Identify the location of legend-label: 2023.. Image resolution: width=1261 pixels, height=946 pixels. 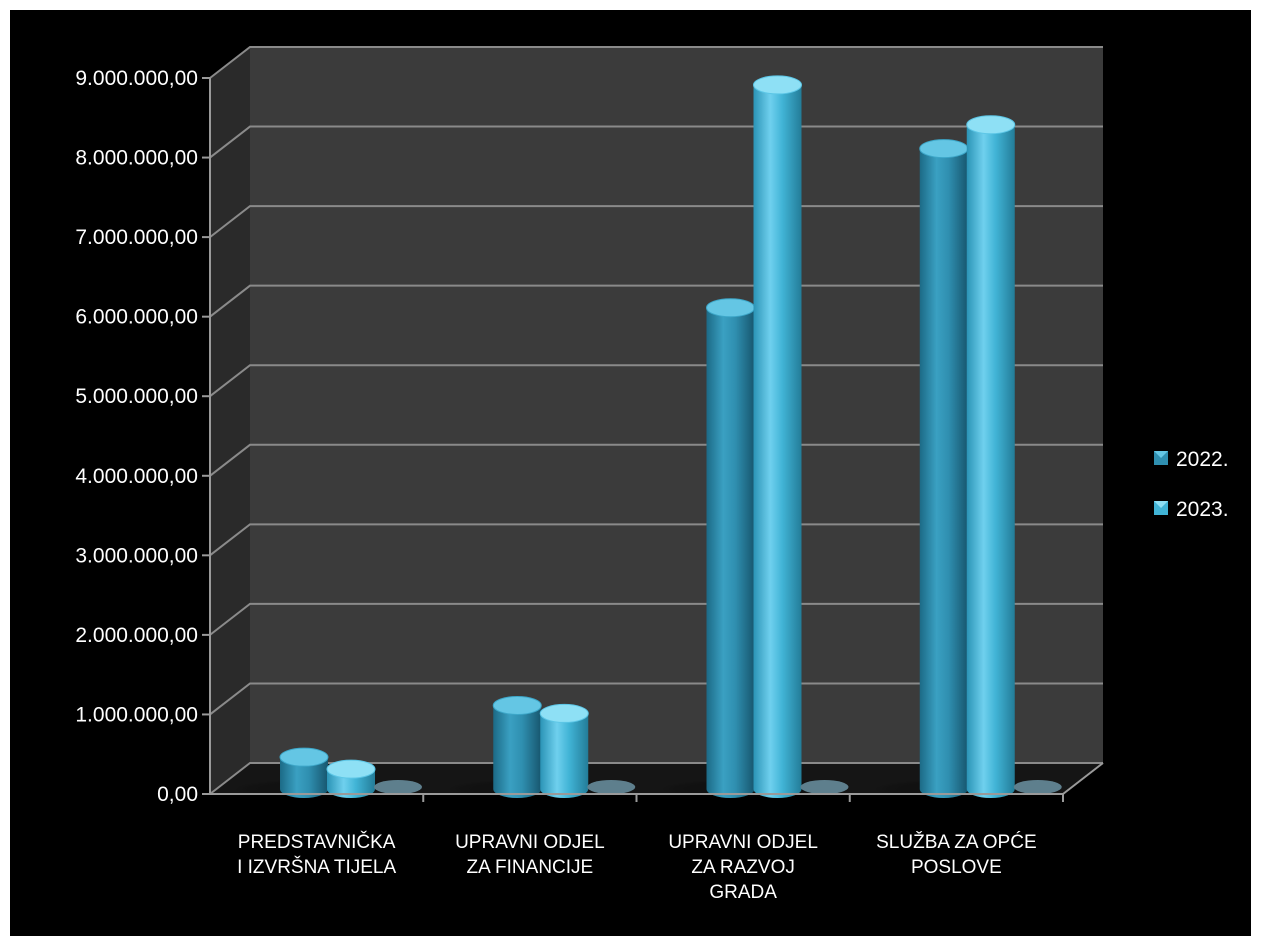
(1202, 509).